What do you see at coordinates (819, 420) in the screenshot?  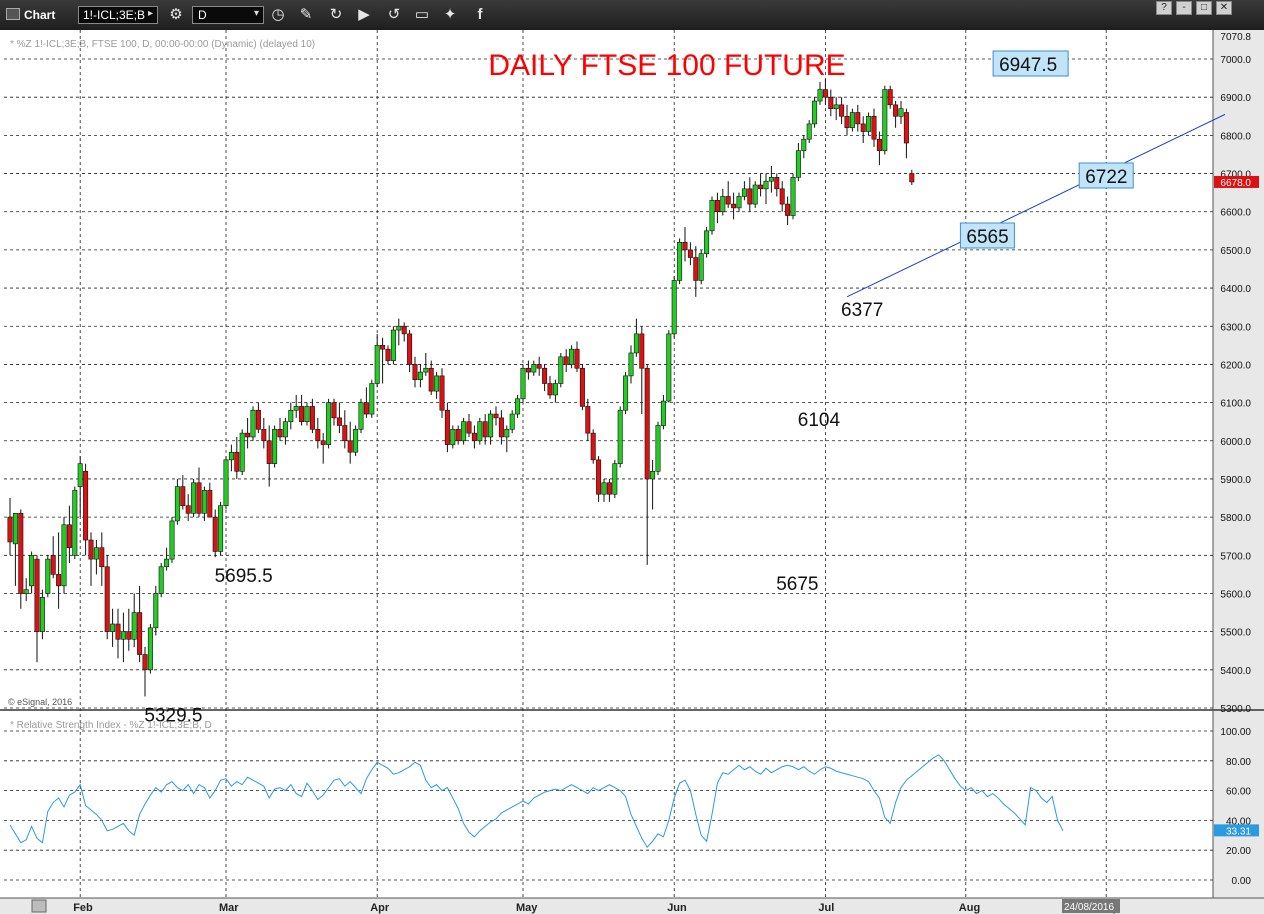 I see `price-annotation: 6104` at bounding box center [819, 420].